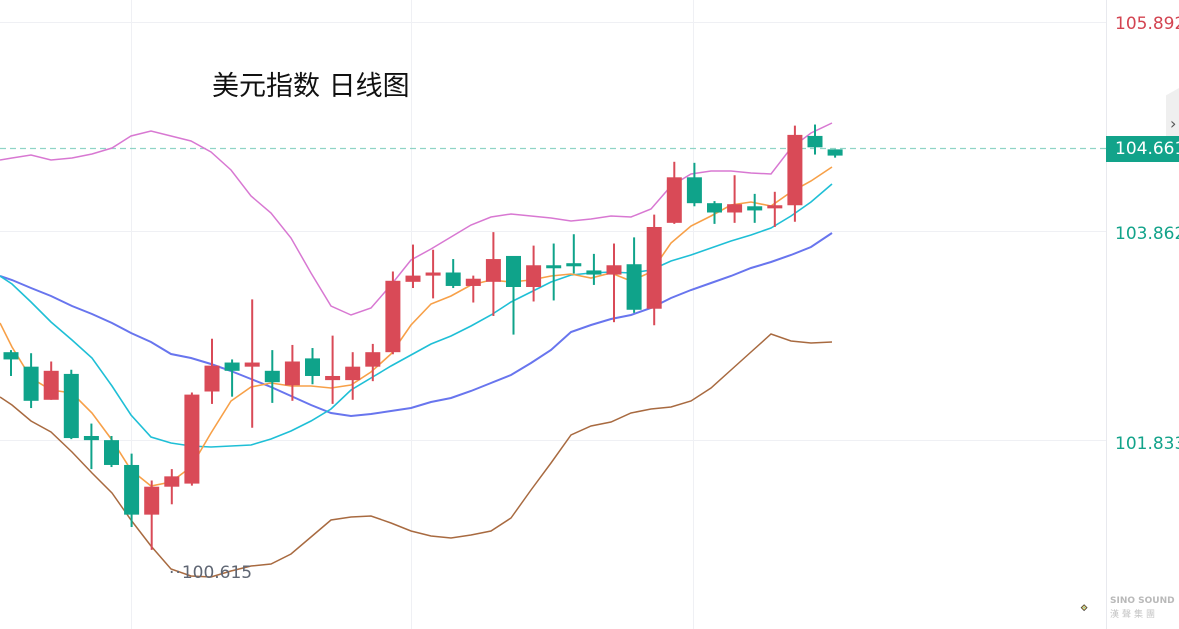 This screenshot has width=1179, height=629. Describe the element at coordinates (1147, 24) in the screenshot. I see `y-axis-label-top: 105.892` at that location.